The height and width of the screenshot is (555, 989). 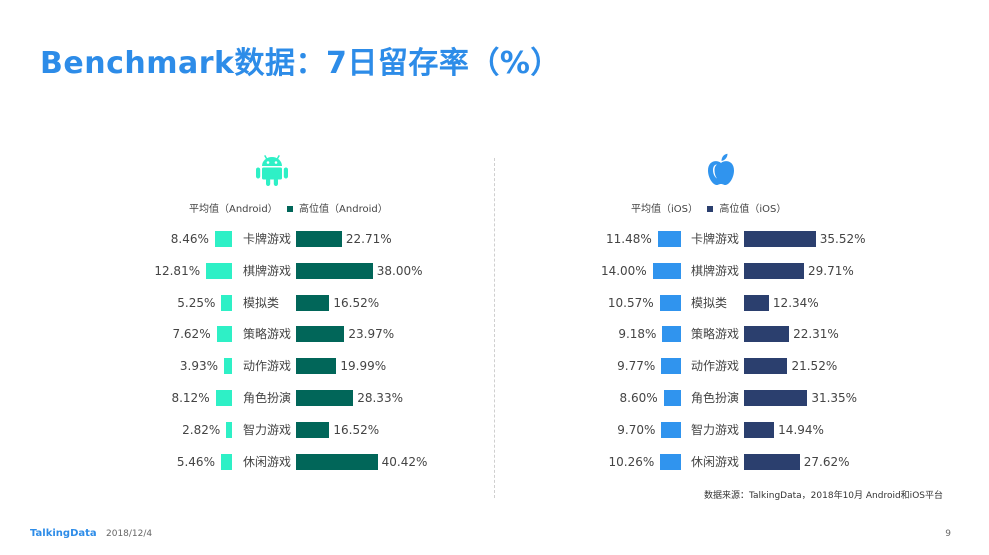 What do you see at coordinates (267, 461) in the screenshot?
I see `android-category-label: 休闲游戏` at bounding box center [267, 461].